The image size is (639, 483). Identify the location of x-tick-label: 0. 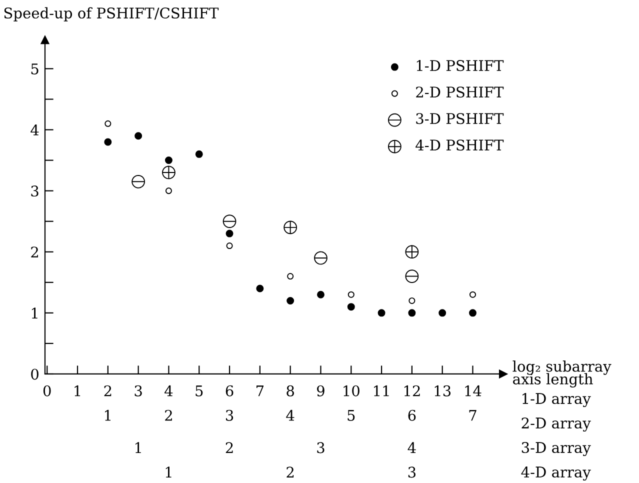
(47, 390).